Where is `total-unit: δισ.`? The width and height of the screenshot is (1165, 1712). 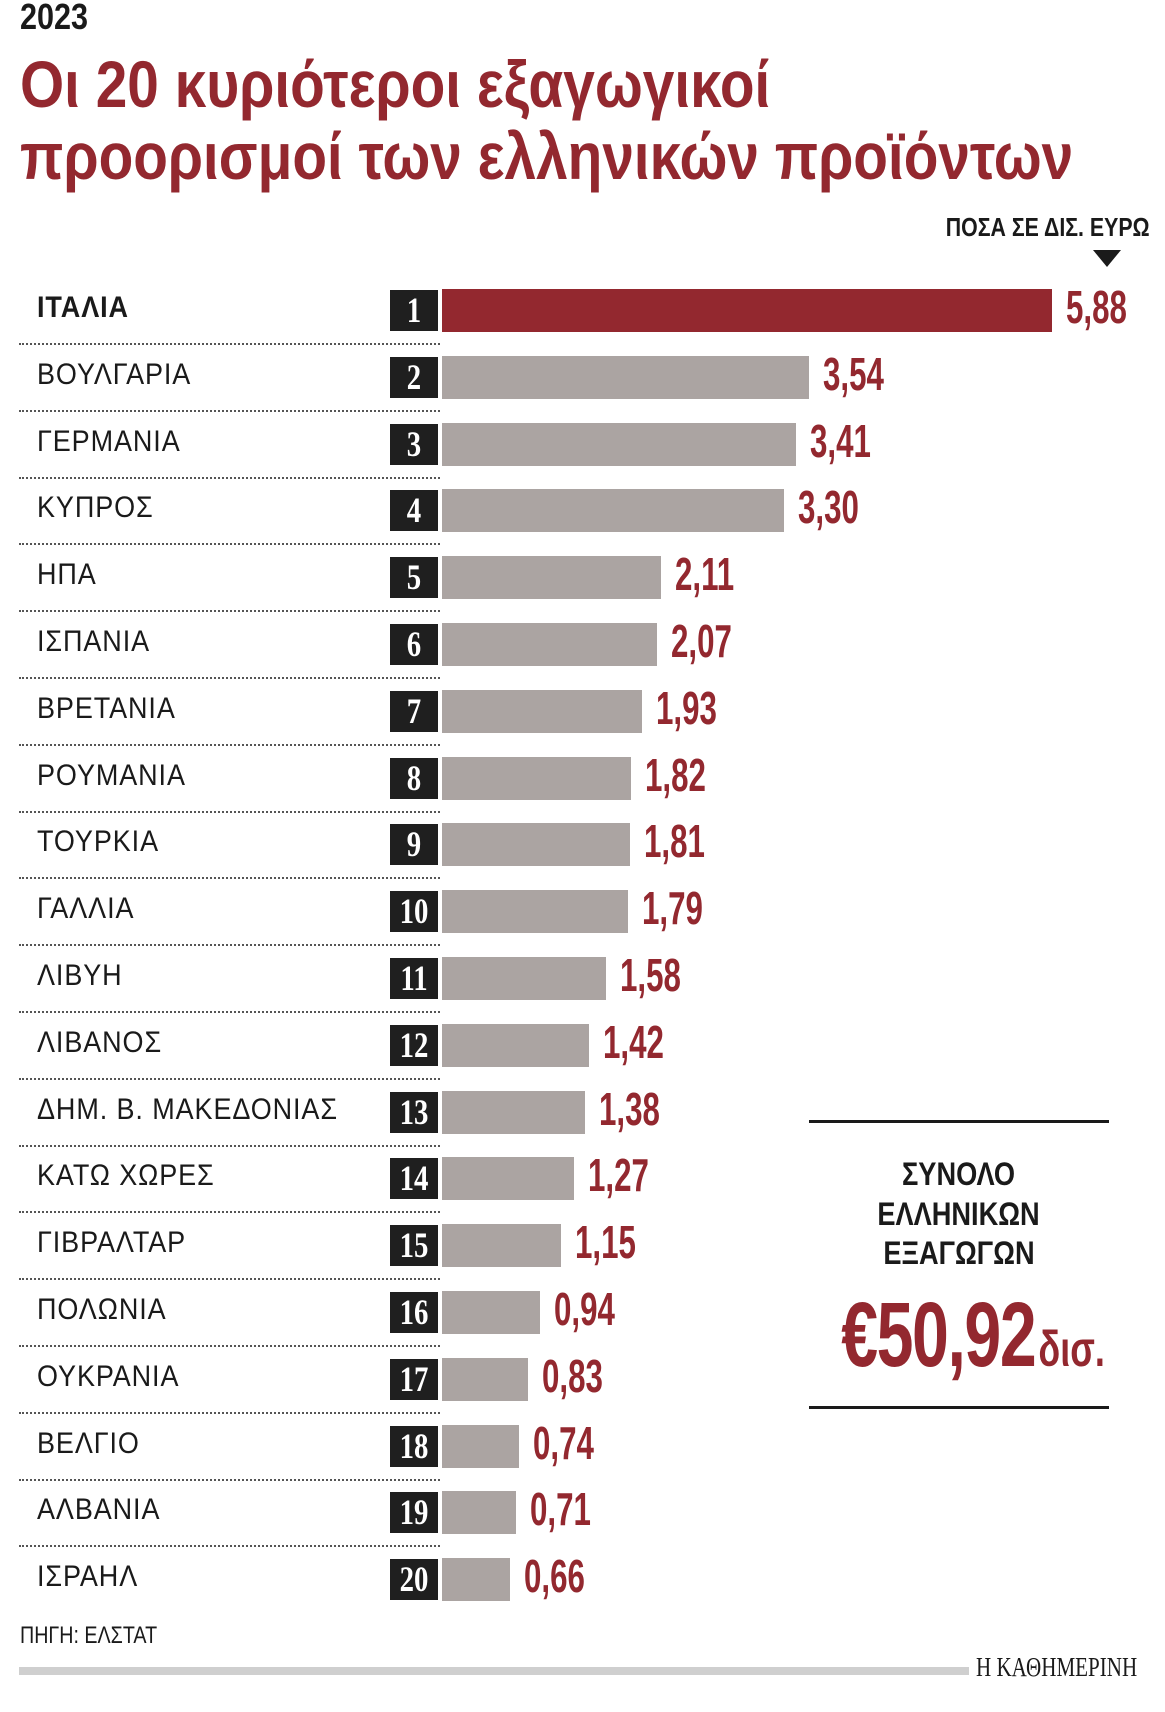
total-unit: δισ. is located at coordinates (1071, 1349).